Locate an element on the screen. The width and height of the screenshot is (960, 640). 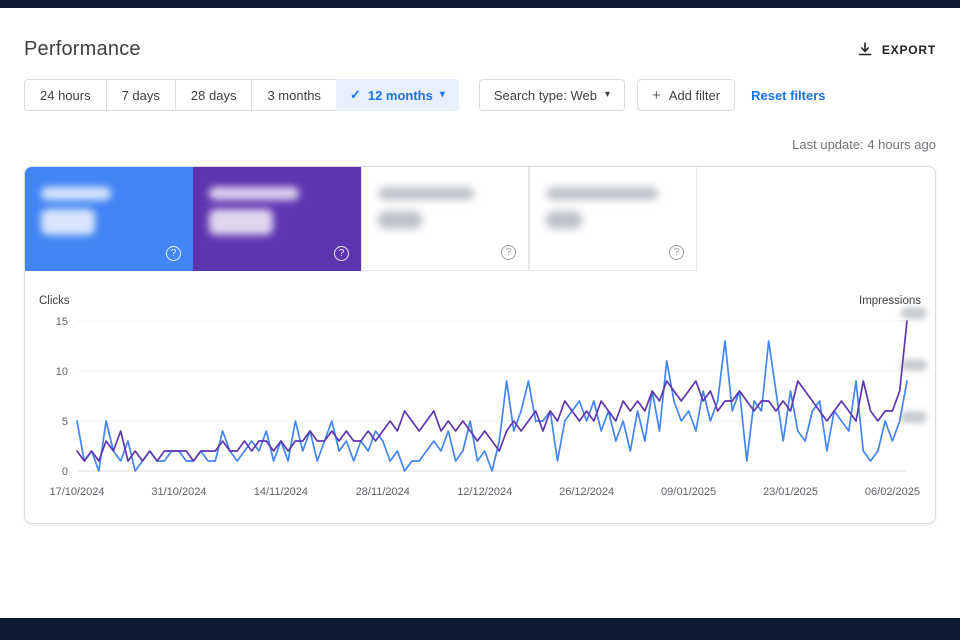
last-update-text: Last update: 4 hours ago is located at coordinates (864, 144).